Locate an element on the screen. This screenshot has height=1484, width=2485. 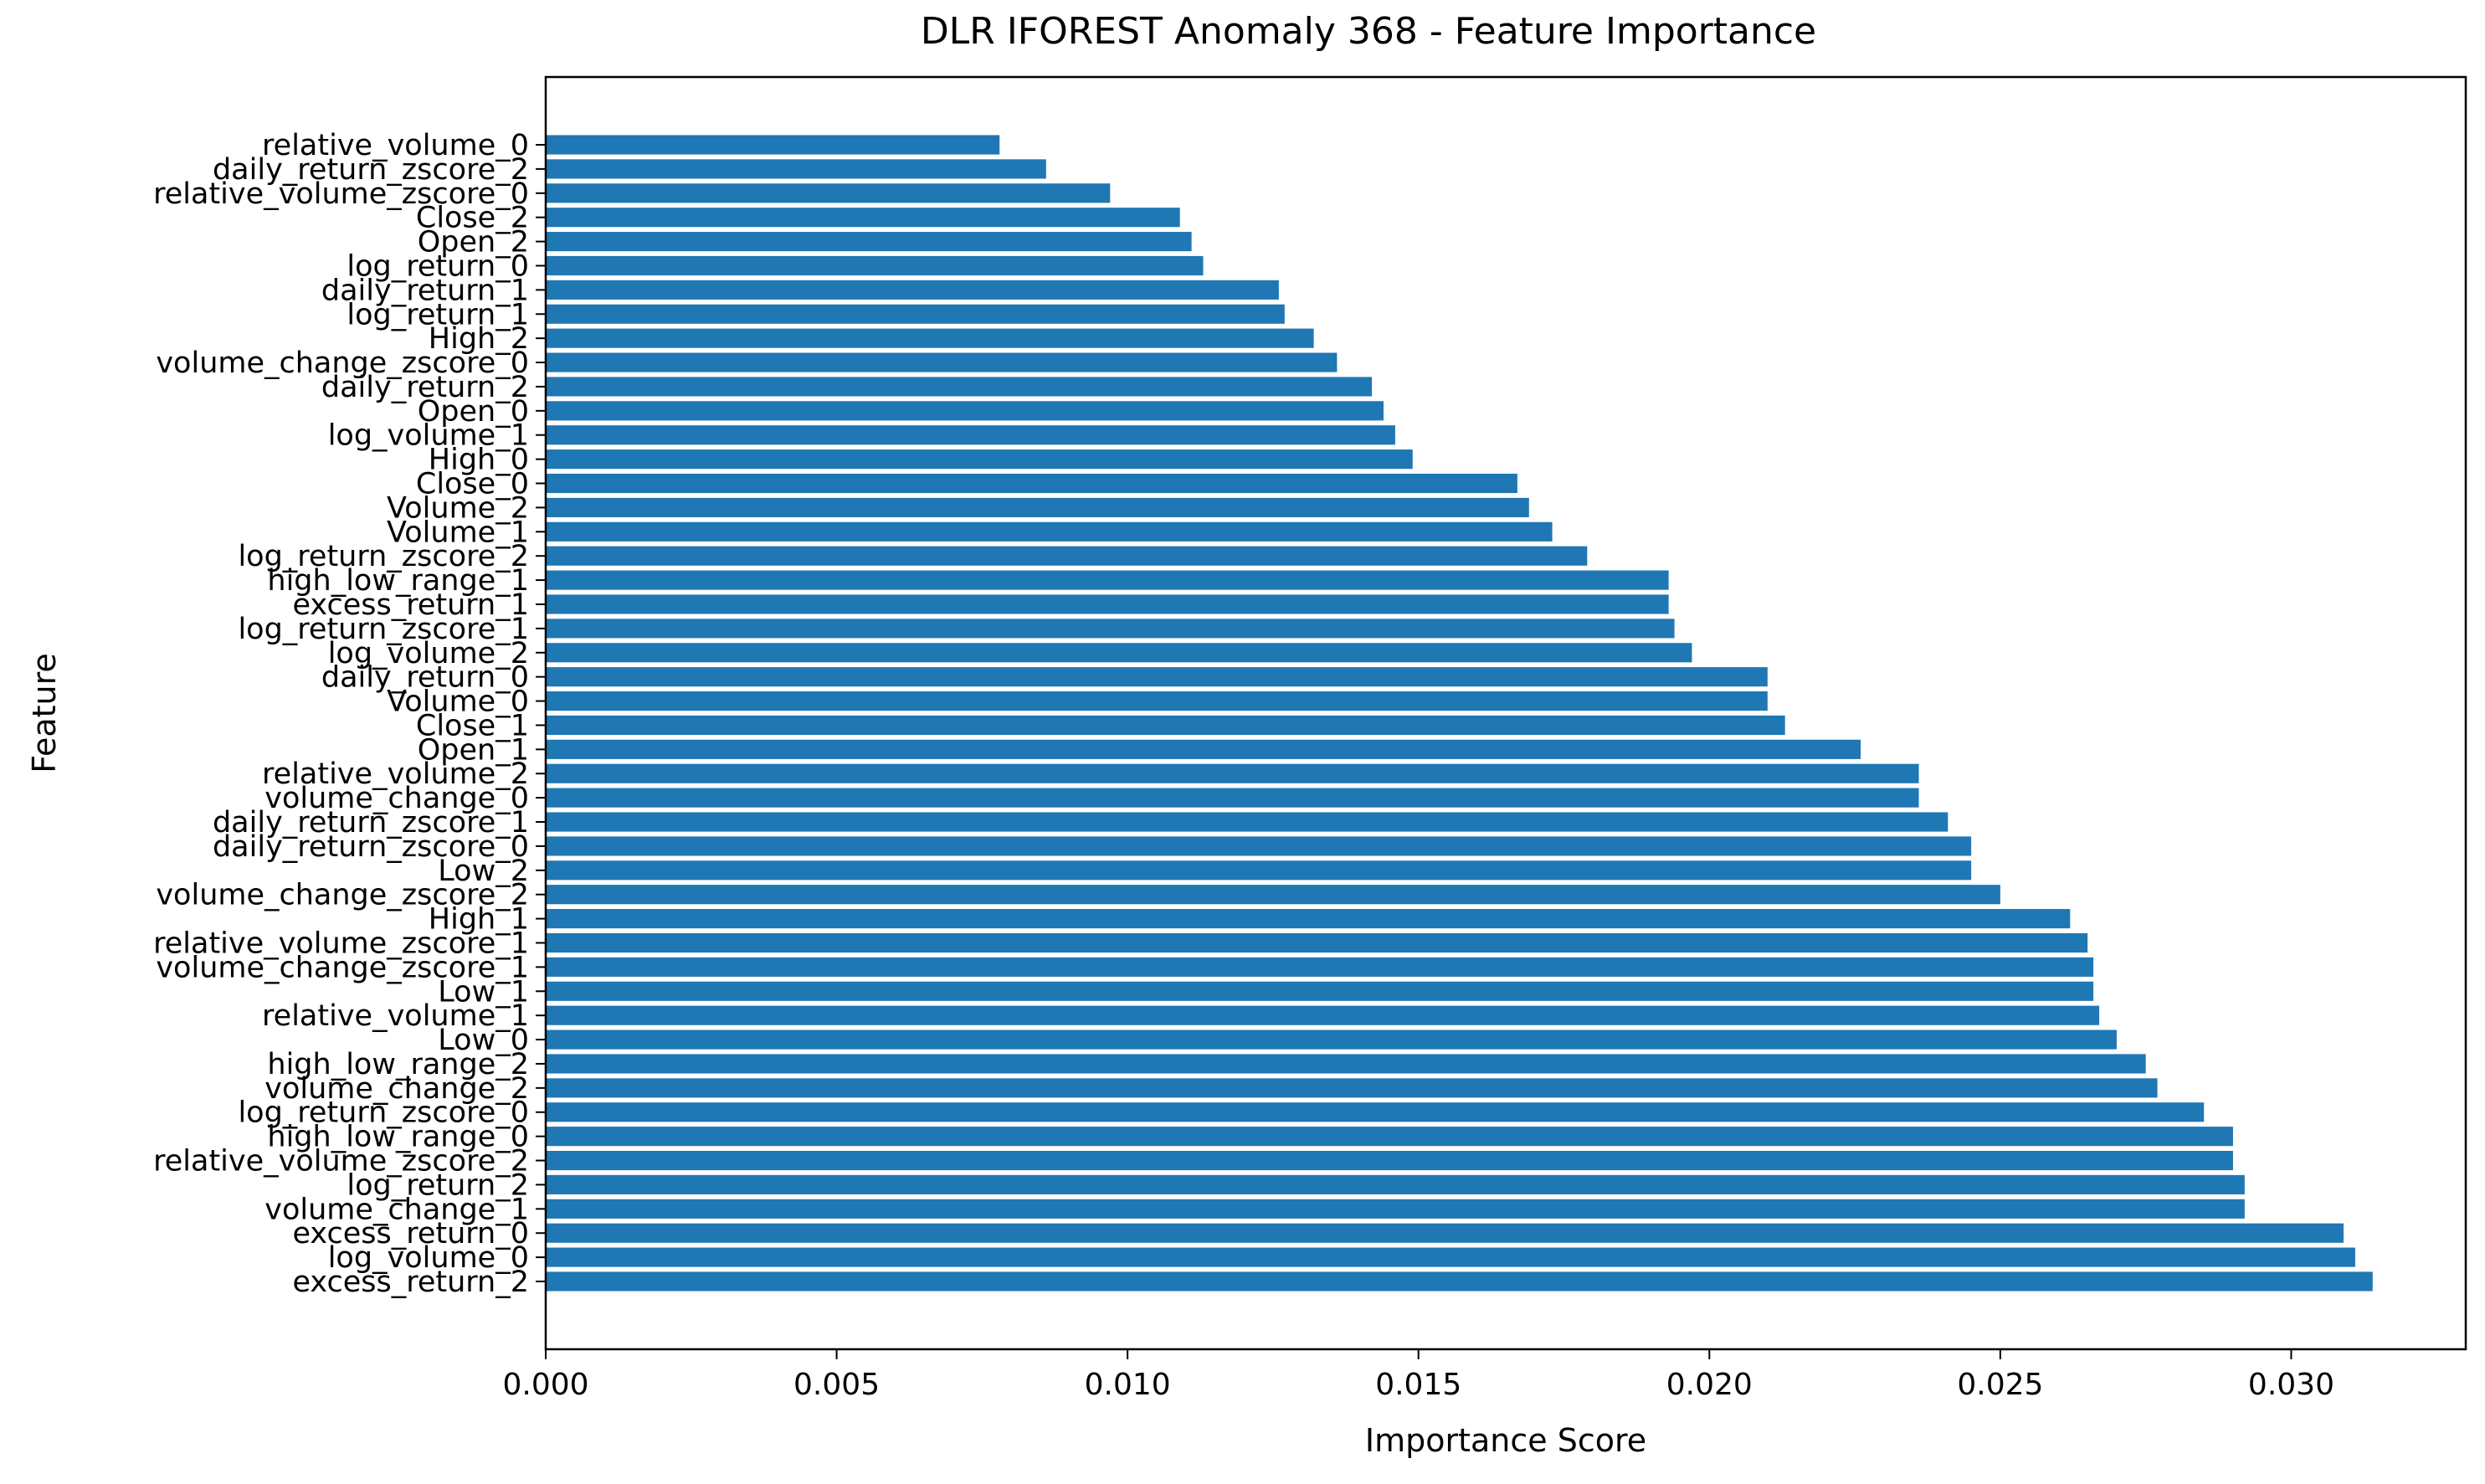
y-tick-label: relative_volume_0 is located at coordinates (395, 146).